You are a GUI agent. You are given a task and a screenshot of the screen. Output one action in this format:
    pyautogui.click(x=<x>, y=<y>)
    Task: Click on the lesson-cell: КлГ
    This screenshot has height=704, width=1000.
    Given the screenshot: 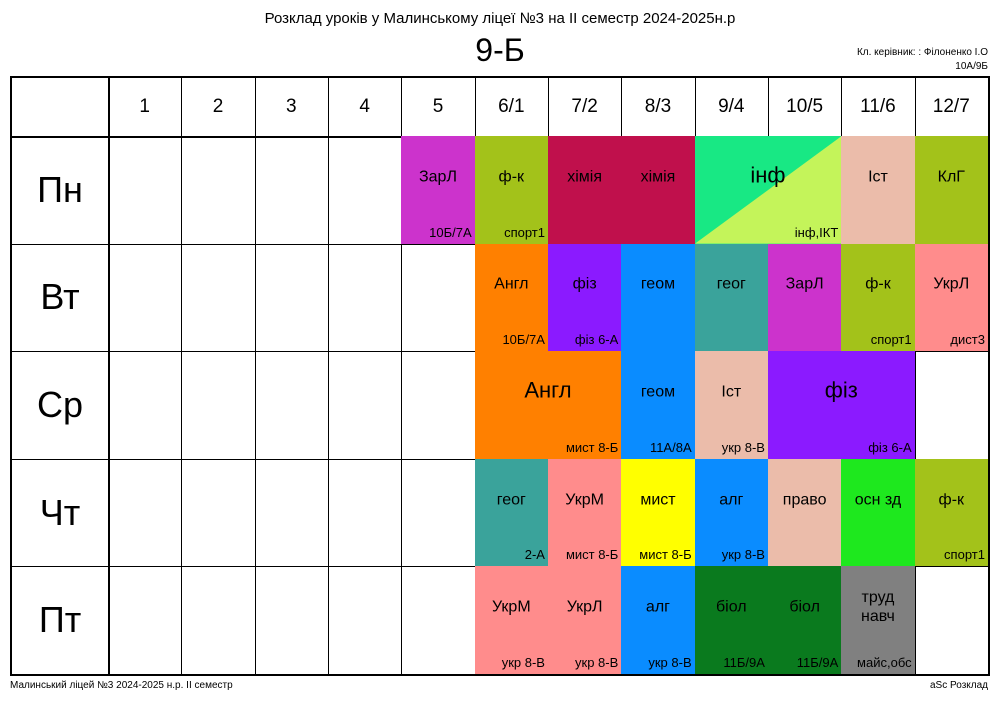 What is the action you would take?
    pyautogui.click(x=951, y=190)
    